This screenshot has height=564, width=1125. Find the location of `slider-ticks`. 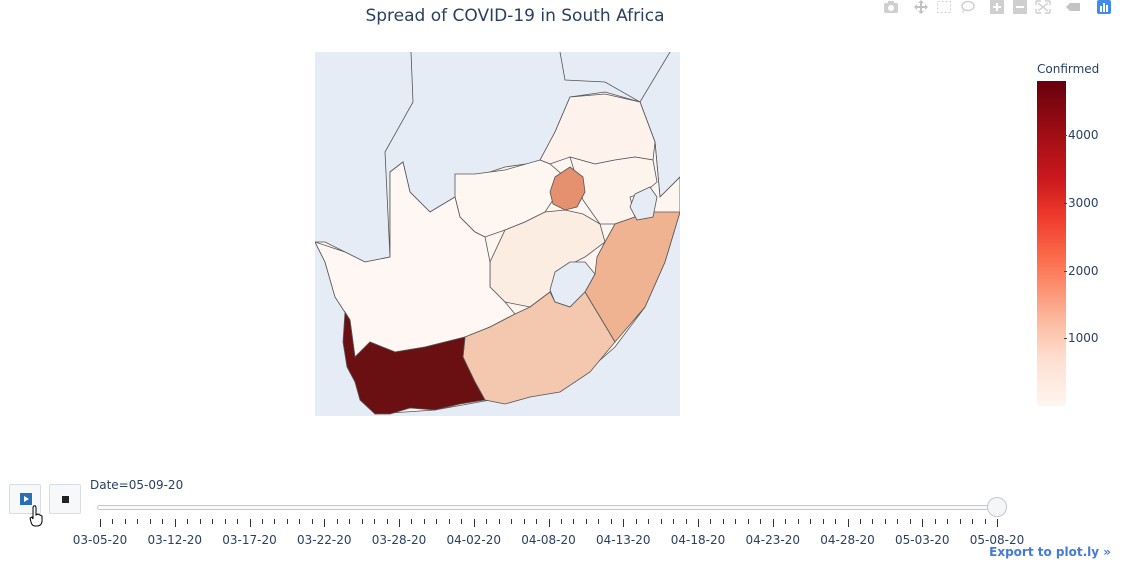

slider-ticks is located at coordinates (562, 524).